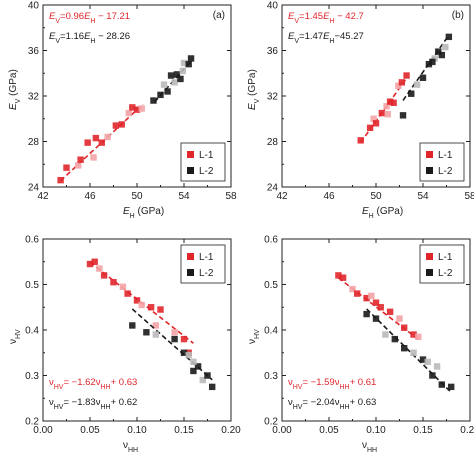 The height and width of the screenshot is (453, 474). I want to click on x-tick-label: 0.15, so click(184, 430).